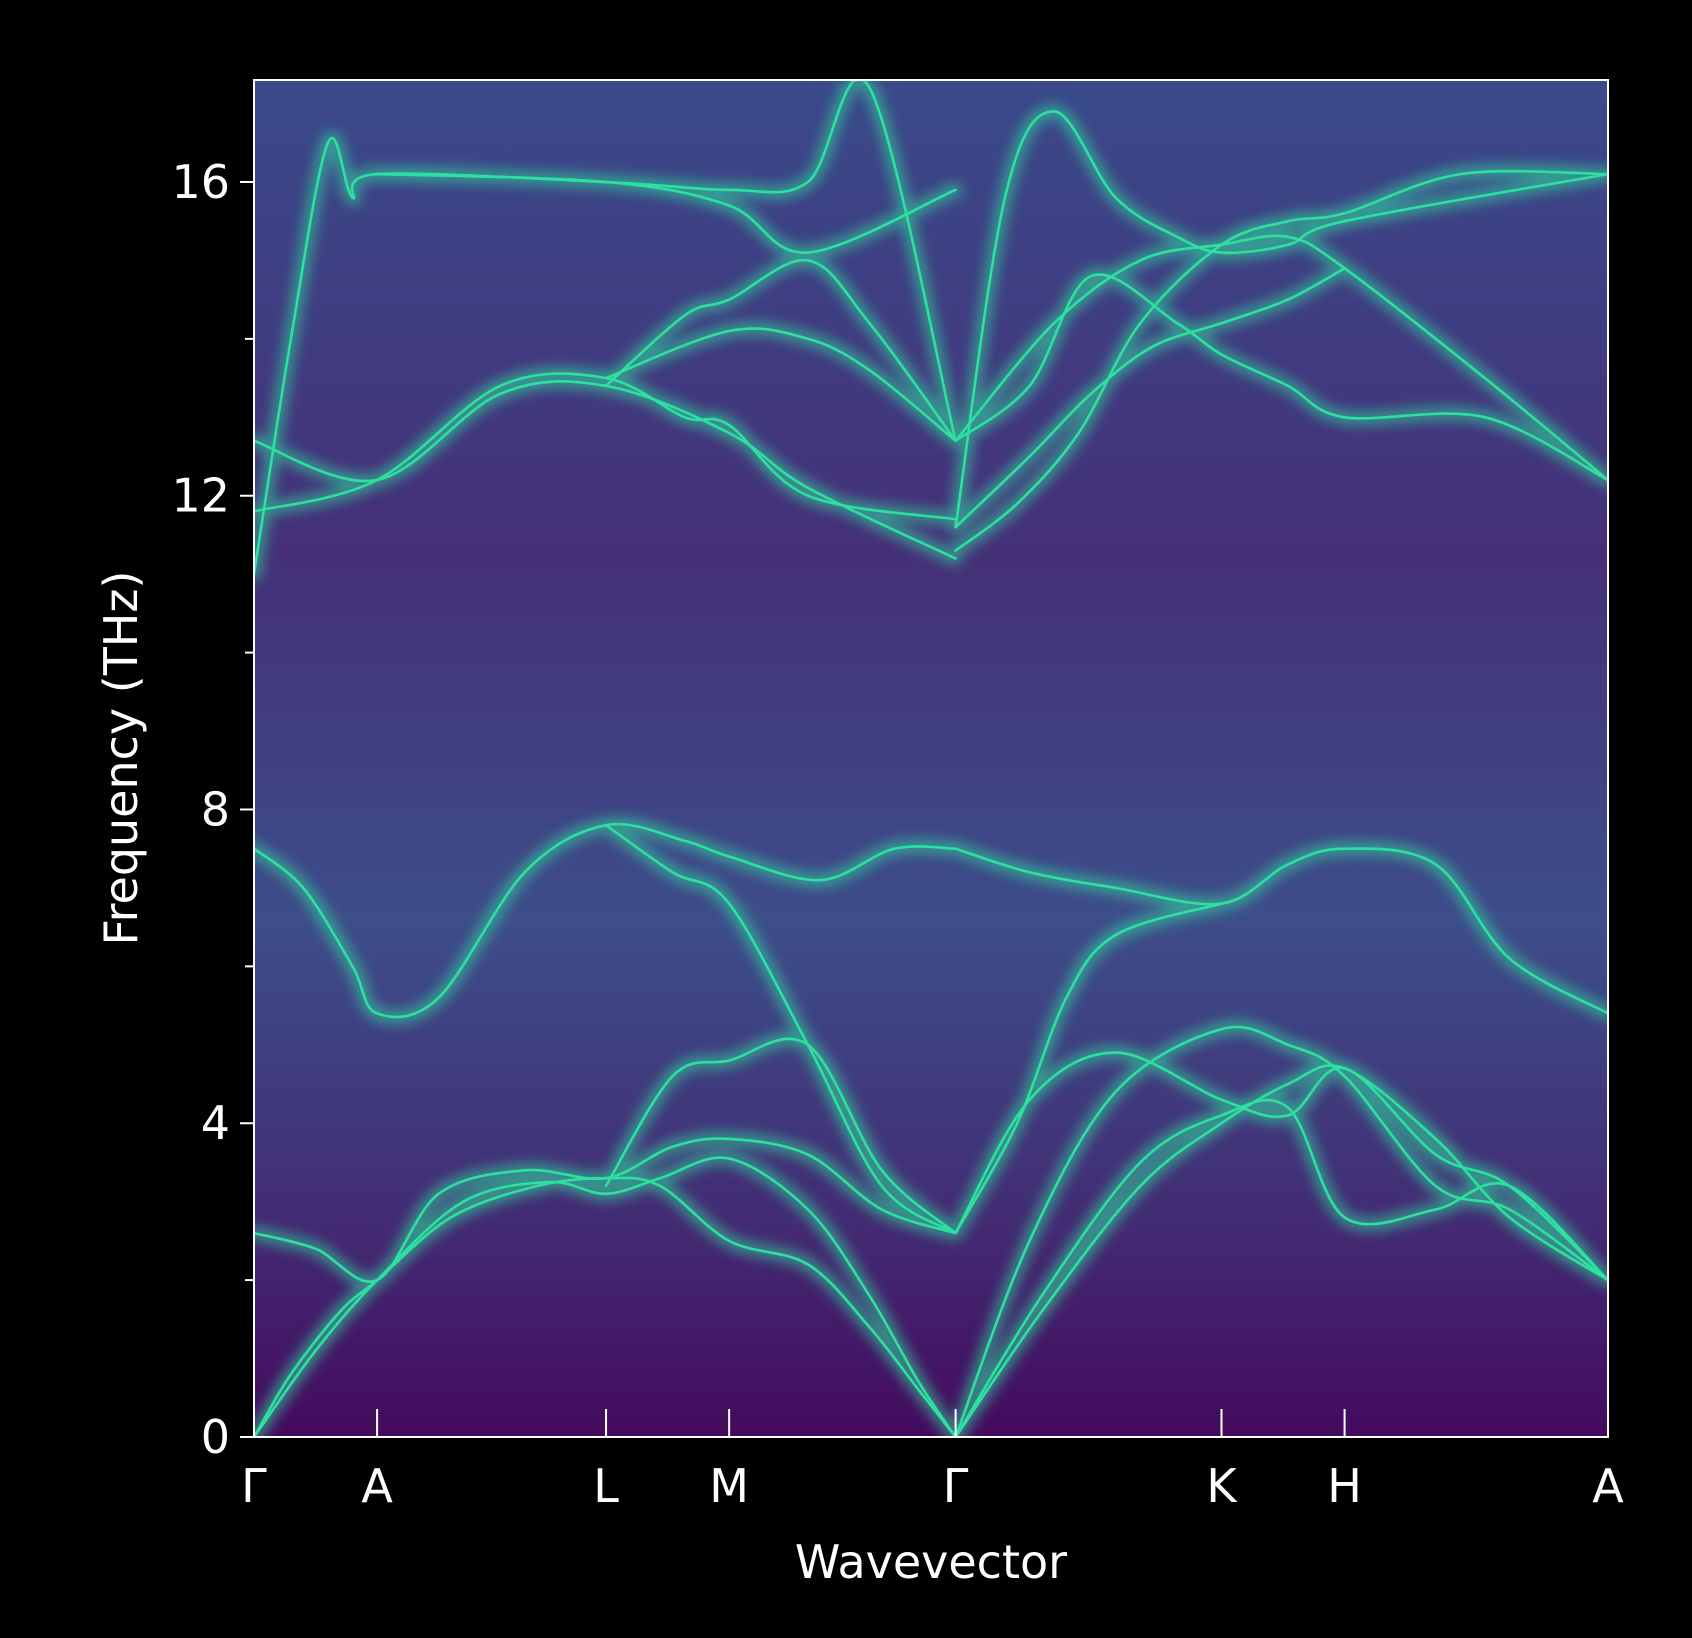  What do you see at coordinates (200, 496) in the screenshot?
I see `y-tick-label: 12` at bounding box center [200, 496].